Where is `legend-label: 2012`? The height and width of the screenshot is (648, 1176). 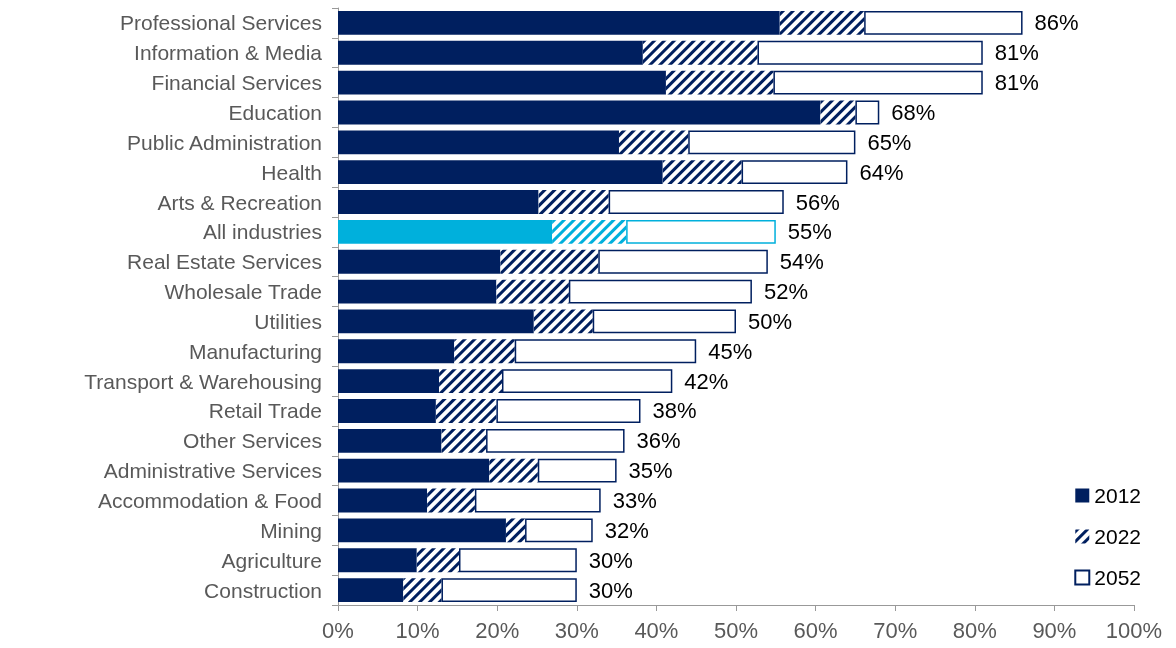 legend-label: 2012 is located at coordinates (1117, 495).